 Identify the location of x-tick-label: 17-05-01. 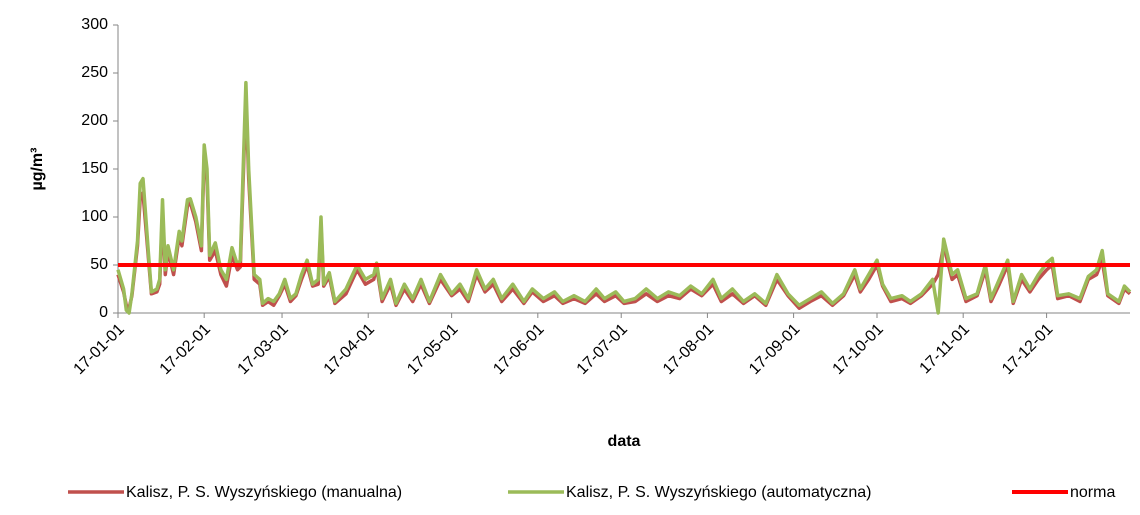
(432, 349).